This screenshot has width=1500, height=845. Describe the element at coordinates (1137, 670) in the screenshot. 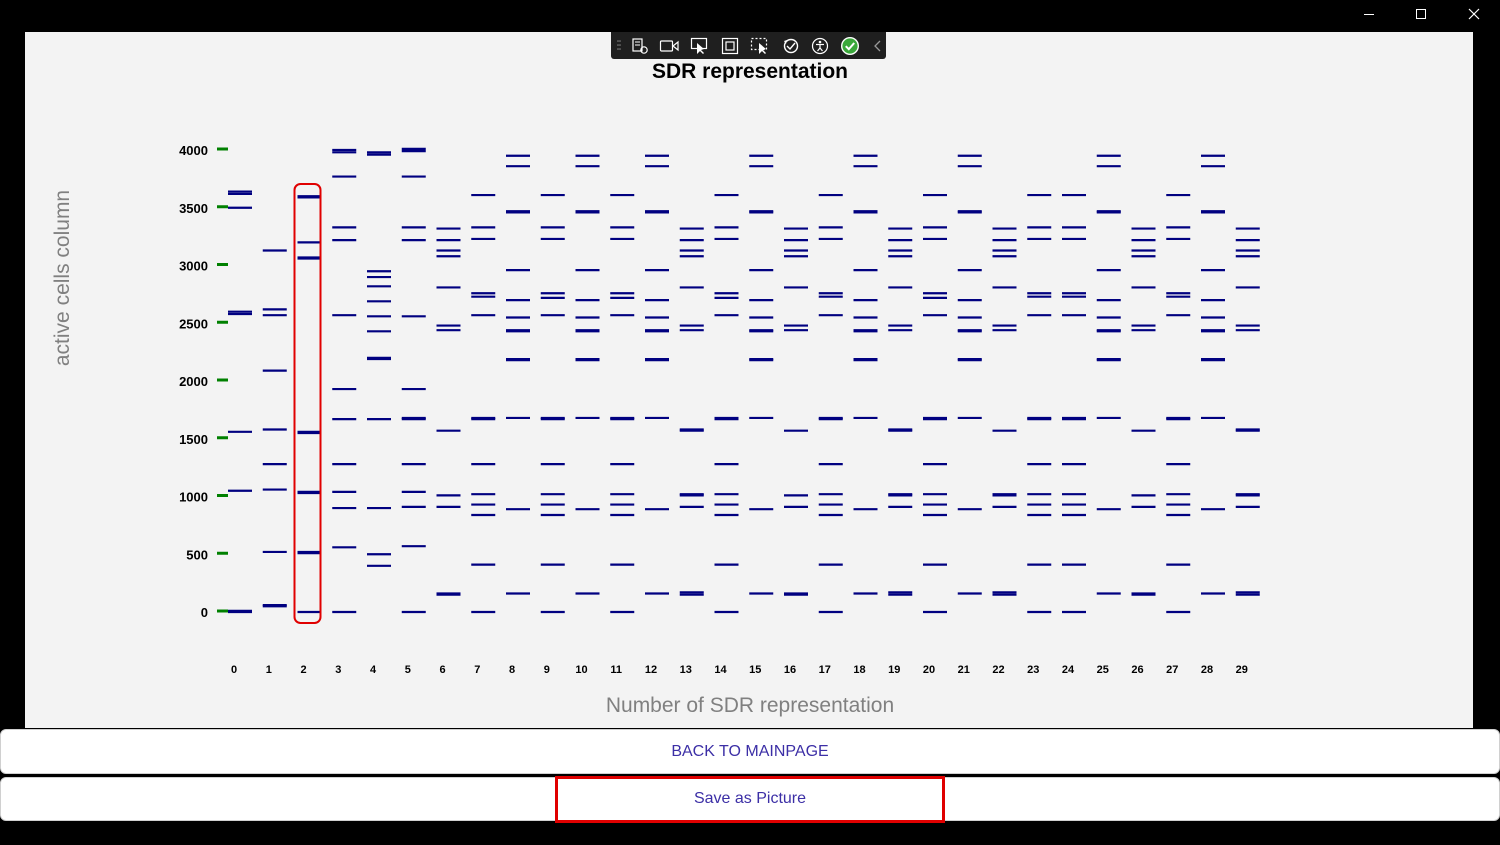

I see `x-tick-label: 26` at that location.